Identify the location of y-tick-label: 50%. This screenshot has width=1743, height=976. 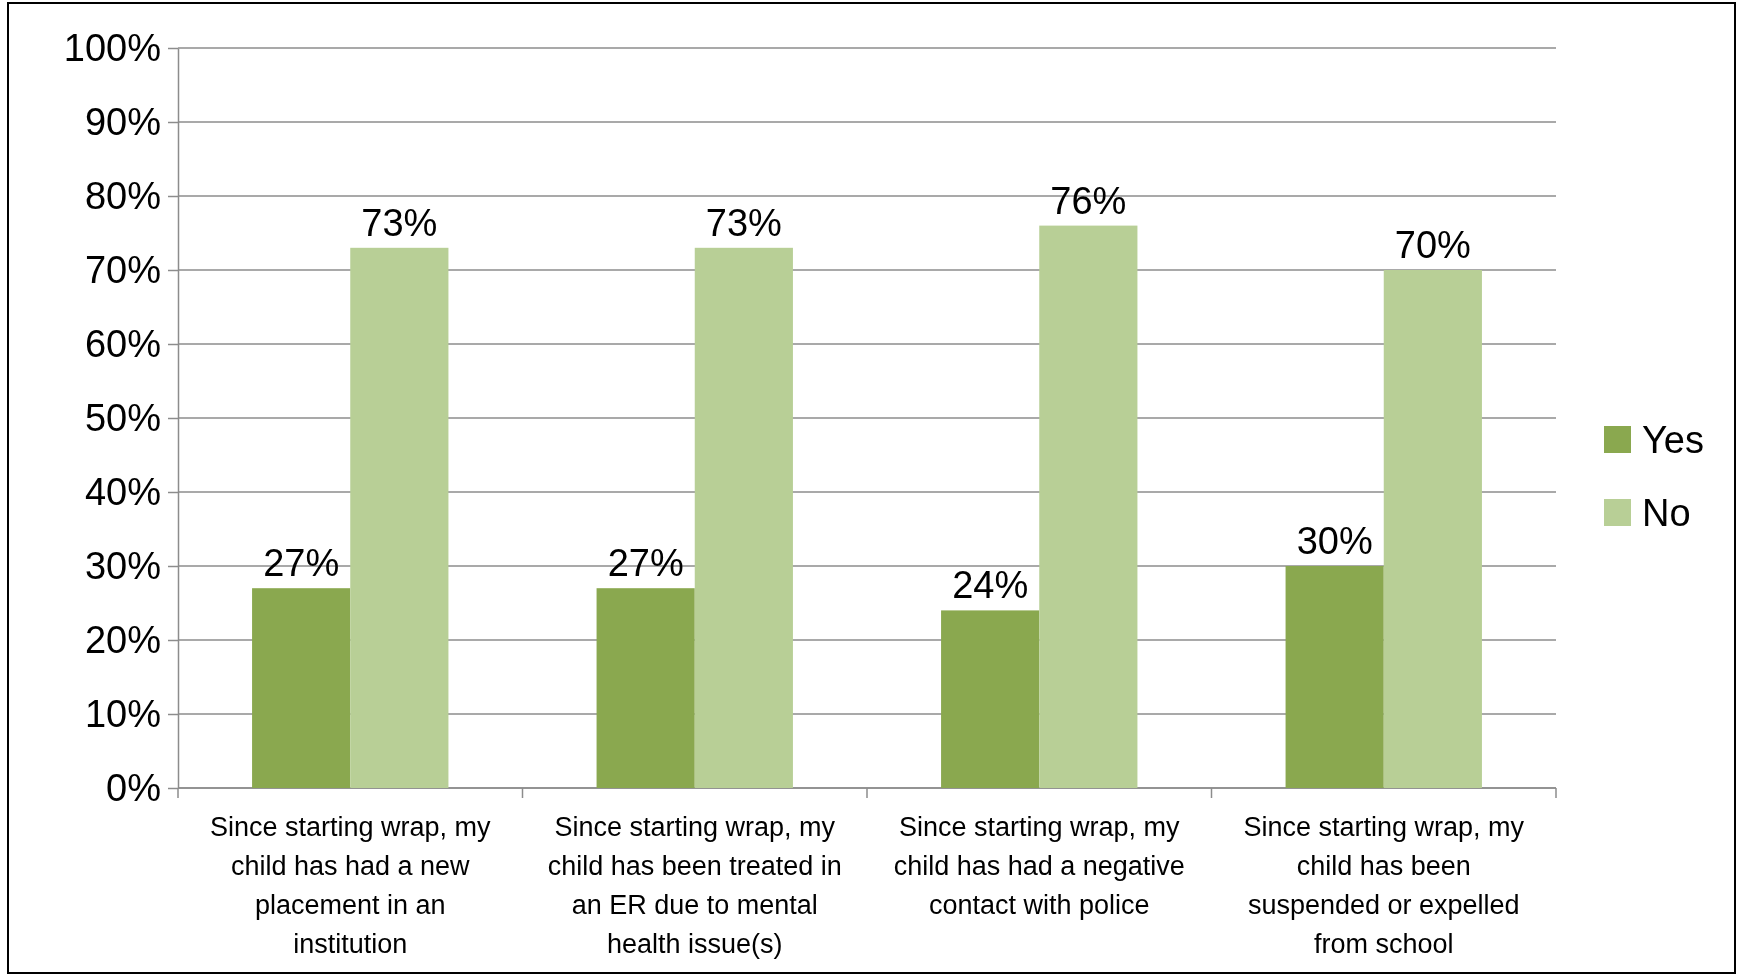
(122, 417).